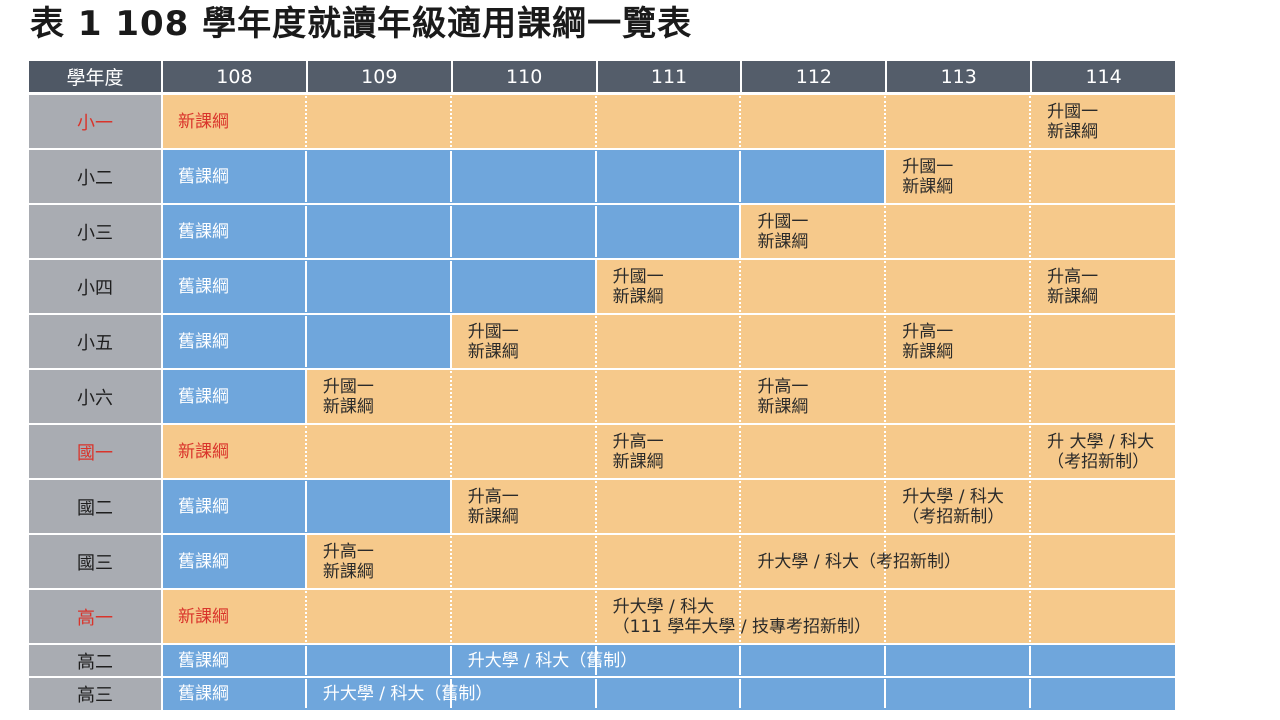 The height and width of the screenshot is (720, 1280). I want to click on header-year-108: 108, so click(234, 76).